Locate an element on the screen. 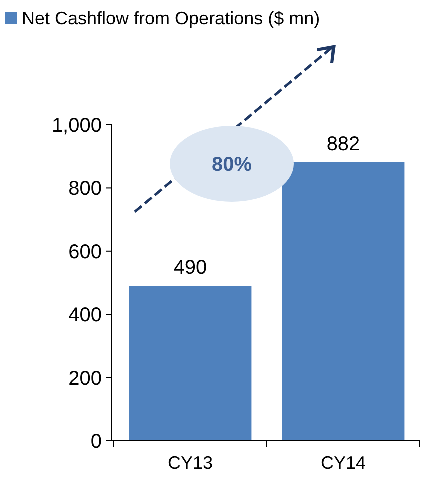 The width and height of the screenshot is (422, 484). y-tick-label: 800 is located at coordinates (85, 189).